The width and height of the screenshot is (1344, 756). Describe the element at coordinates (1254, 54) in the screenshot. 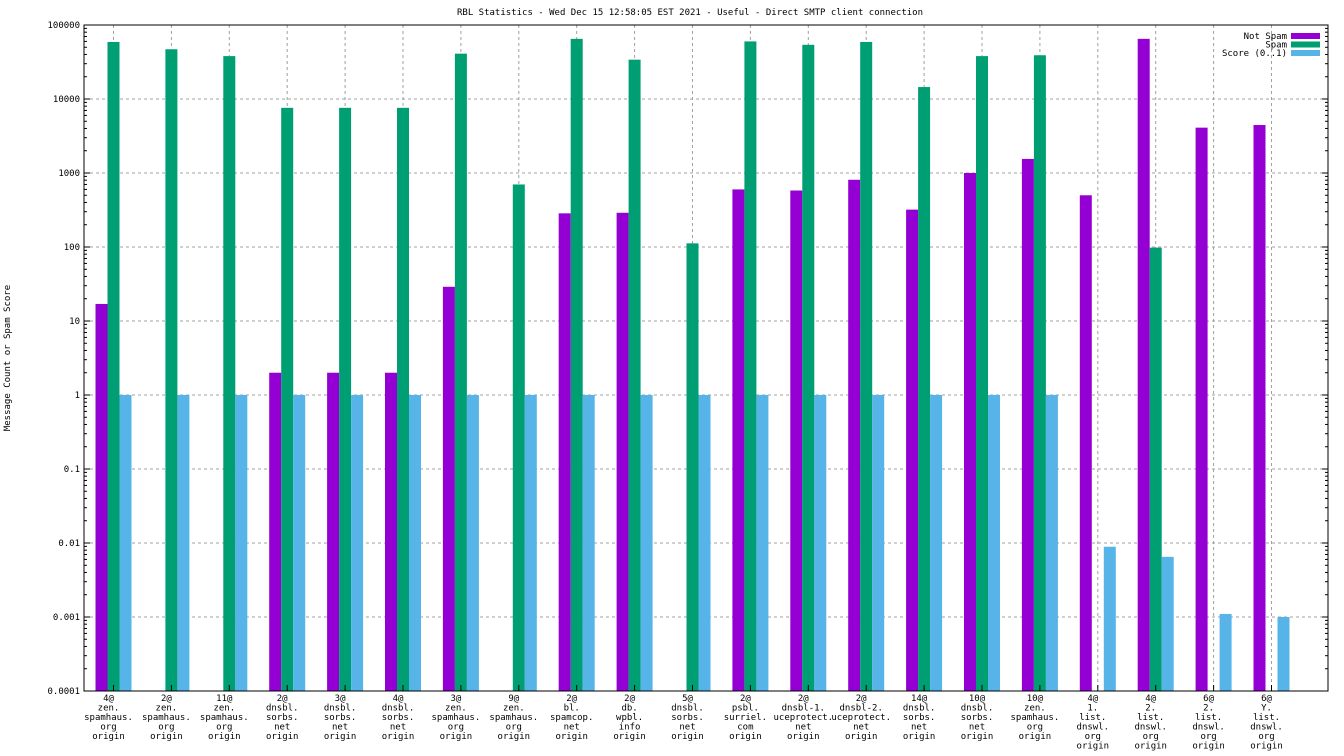

I see `legend-label: Score (0..1)` at that location.